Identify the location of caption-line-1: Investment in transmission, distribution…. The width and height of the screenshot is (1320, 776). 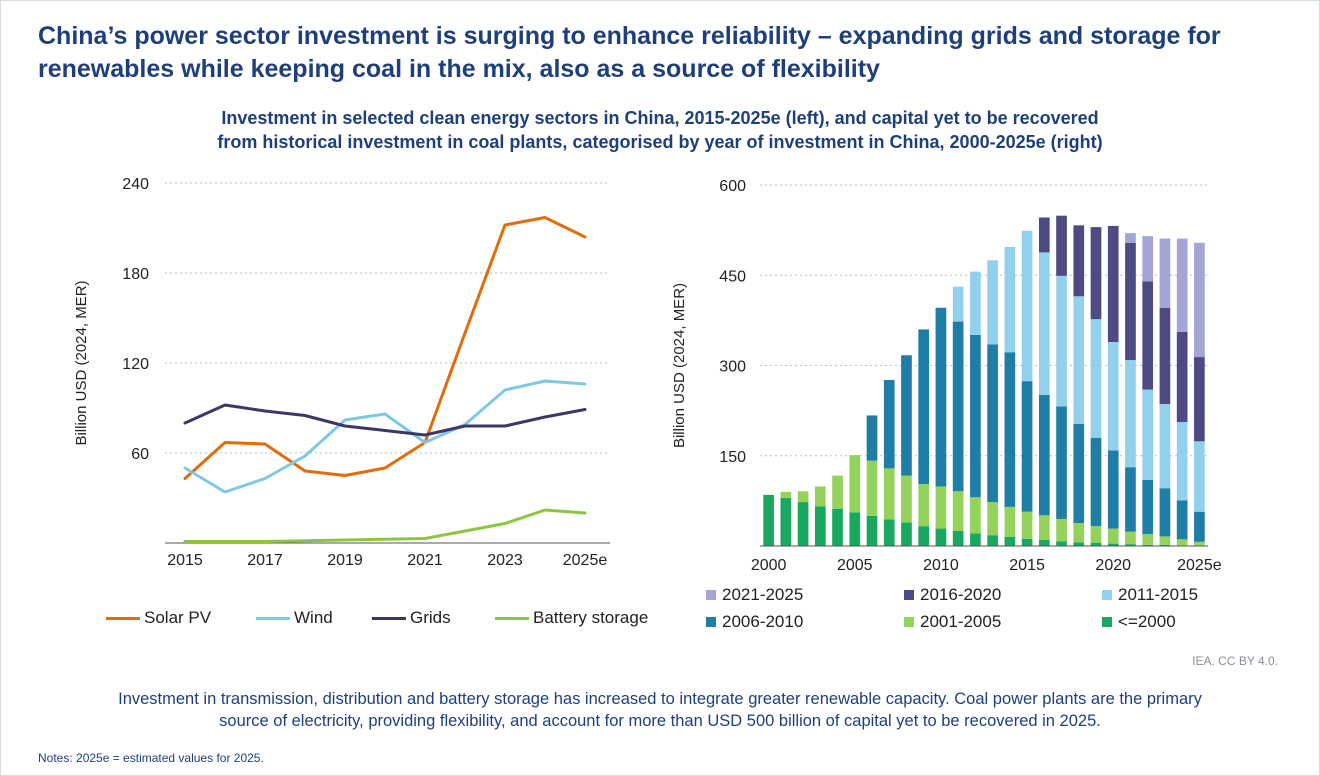
(660, 699).